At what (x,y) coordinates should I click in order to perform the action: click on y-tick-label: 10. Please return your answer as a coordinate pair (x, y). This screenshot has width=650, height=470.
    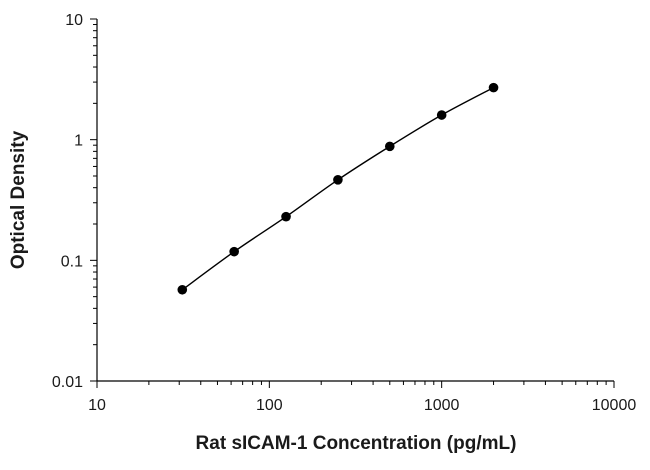
    Looking at the image, I should click on (74, 20).